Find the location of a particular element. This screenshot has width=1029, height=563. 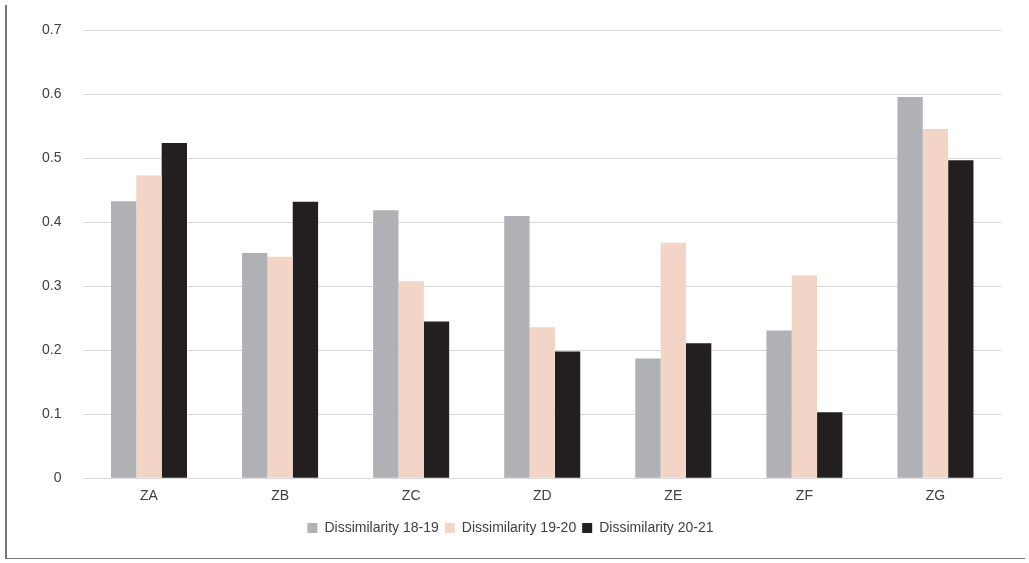

y-tick-label: 0.5 is located at coordinates (51, 157).